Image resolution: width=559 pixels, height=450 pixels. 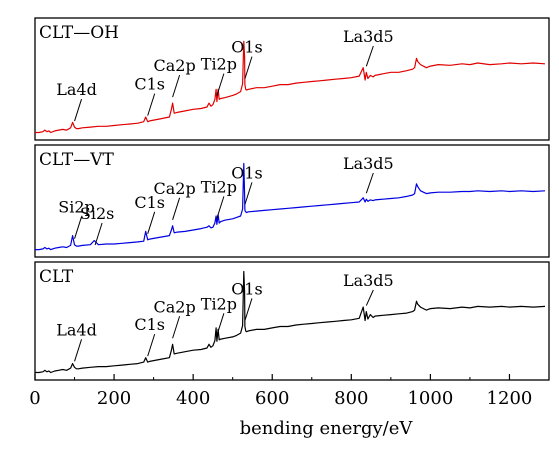 I want to click on x-tick-label: 600, so click(x=272, y=398).